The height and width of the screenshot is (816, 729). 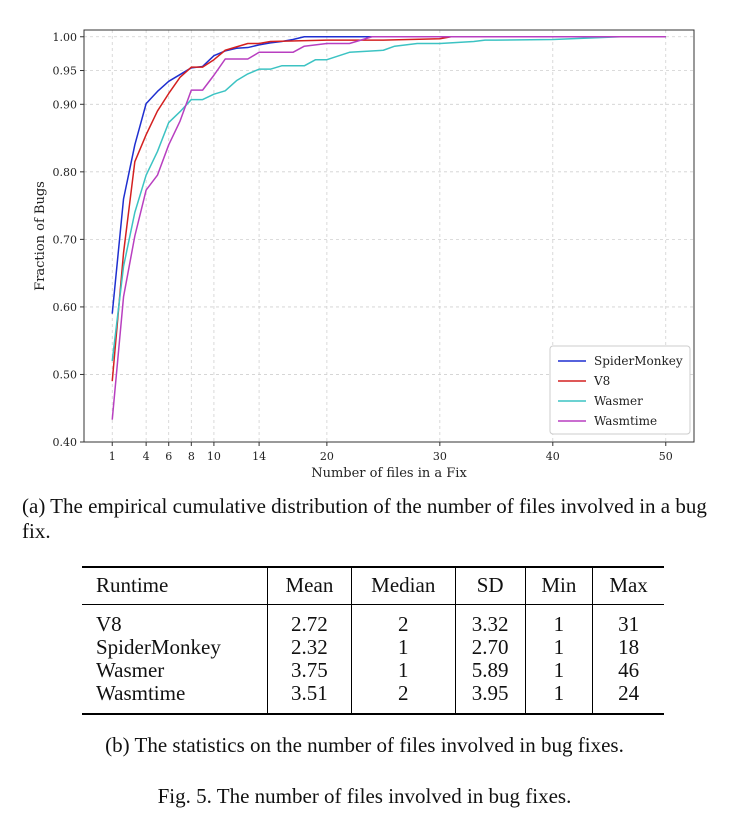 I want to click on value-cell: 3.51, so click(x=309, y=698).